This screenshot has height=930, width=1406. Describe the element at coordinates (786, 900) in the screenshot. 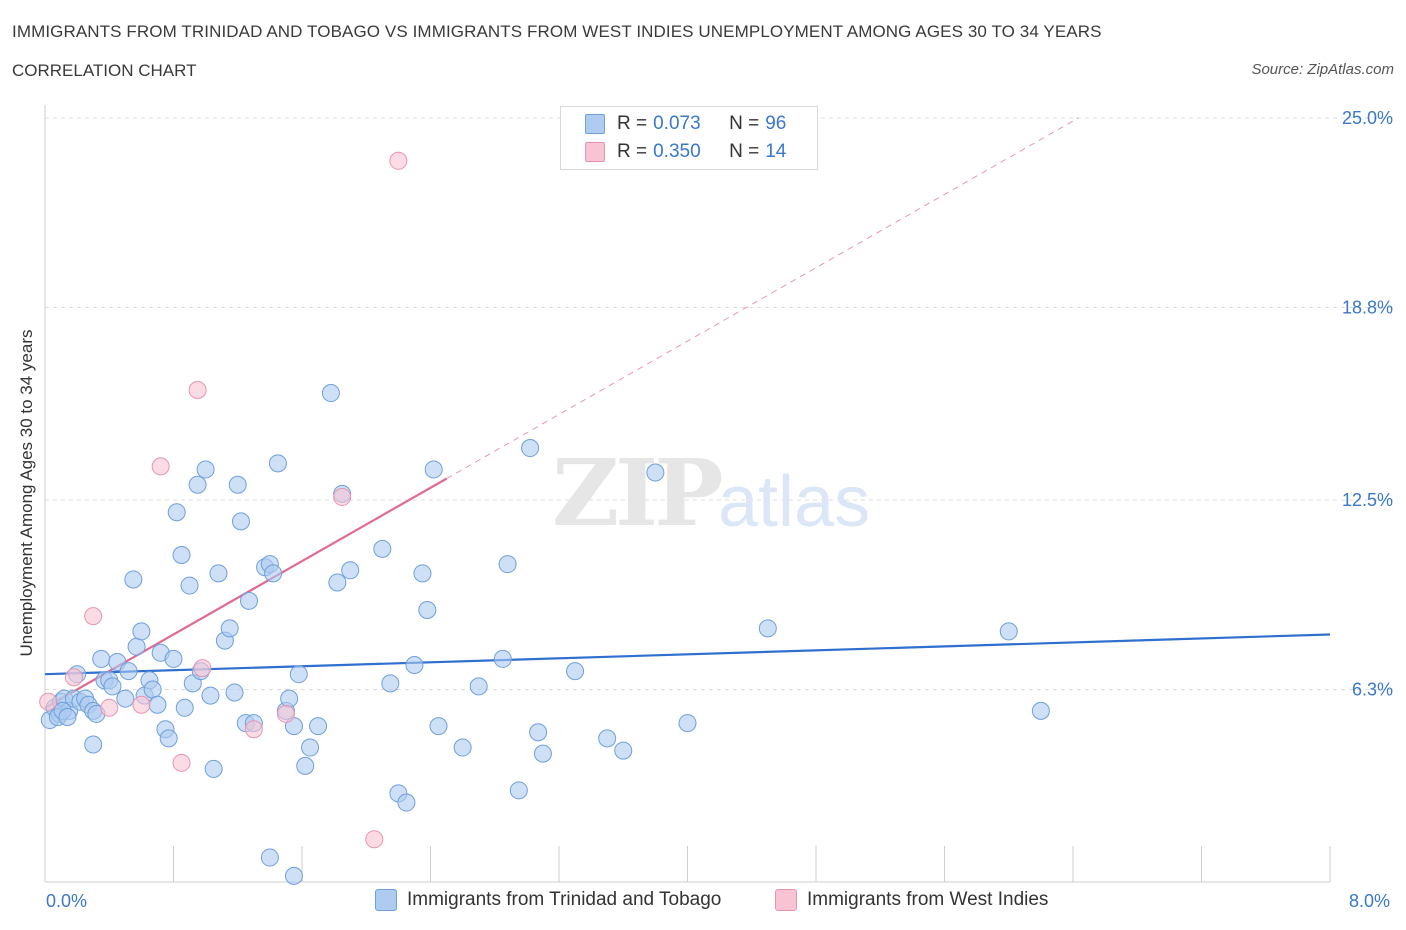

I see `bottom-legend-swatch-pink` at that location.